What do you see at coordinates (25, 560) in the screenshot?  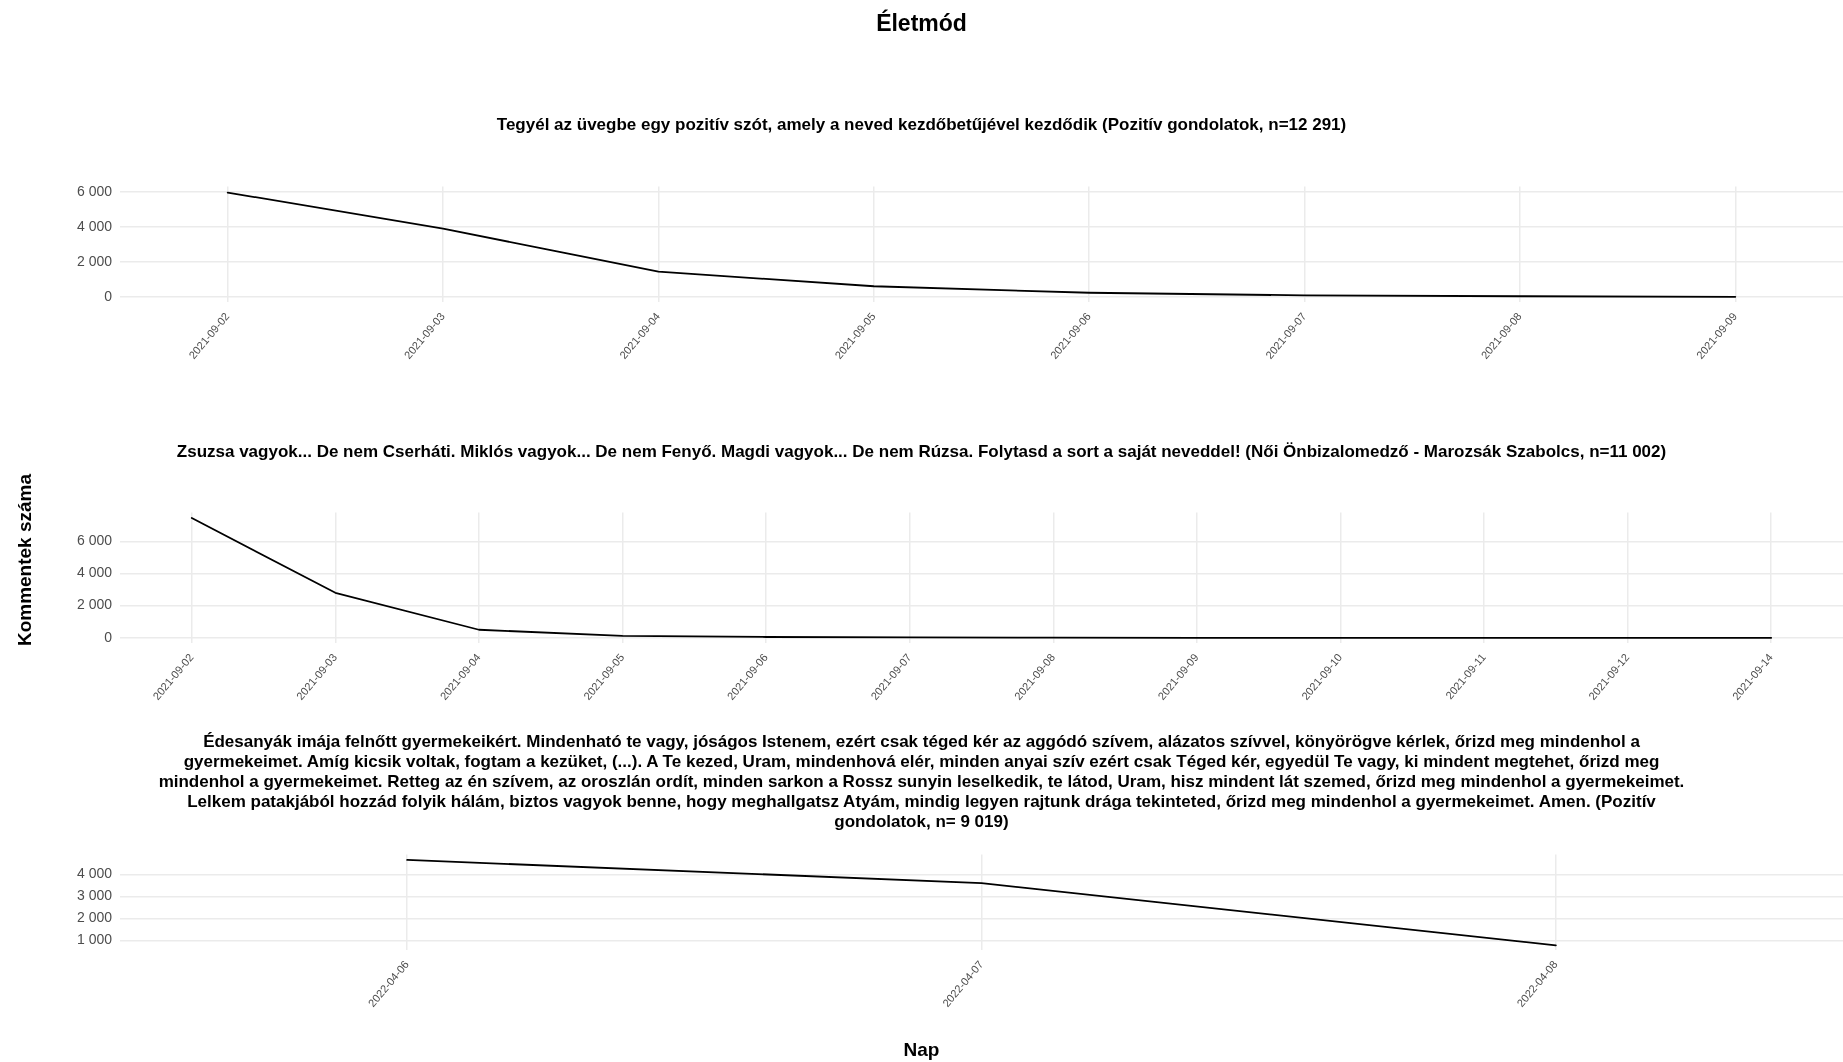 I see `y-axis-title: Kommentek száma` at bounding box center [25, 560].